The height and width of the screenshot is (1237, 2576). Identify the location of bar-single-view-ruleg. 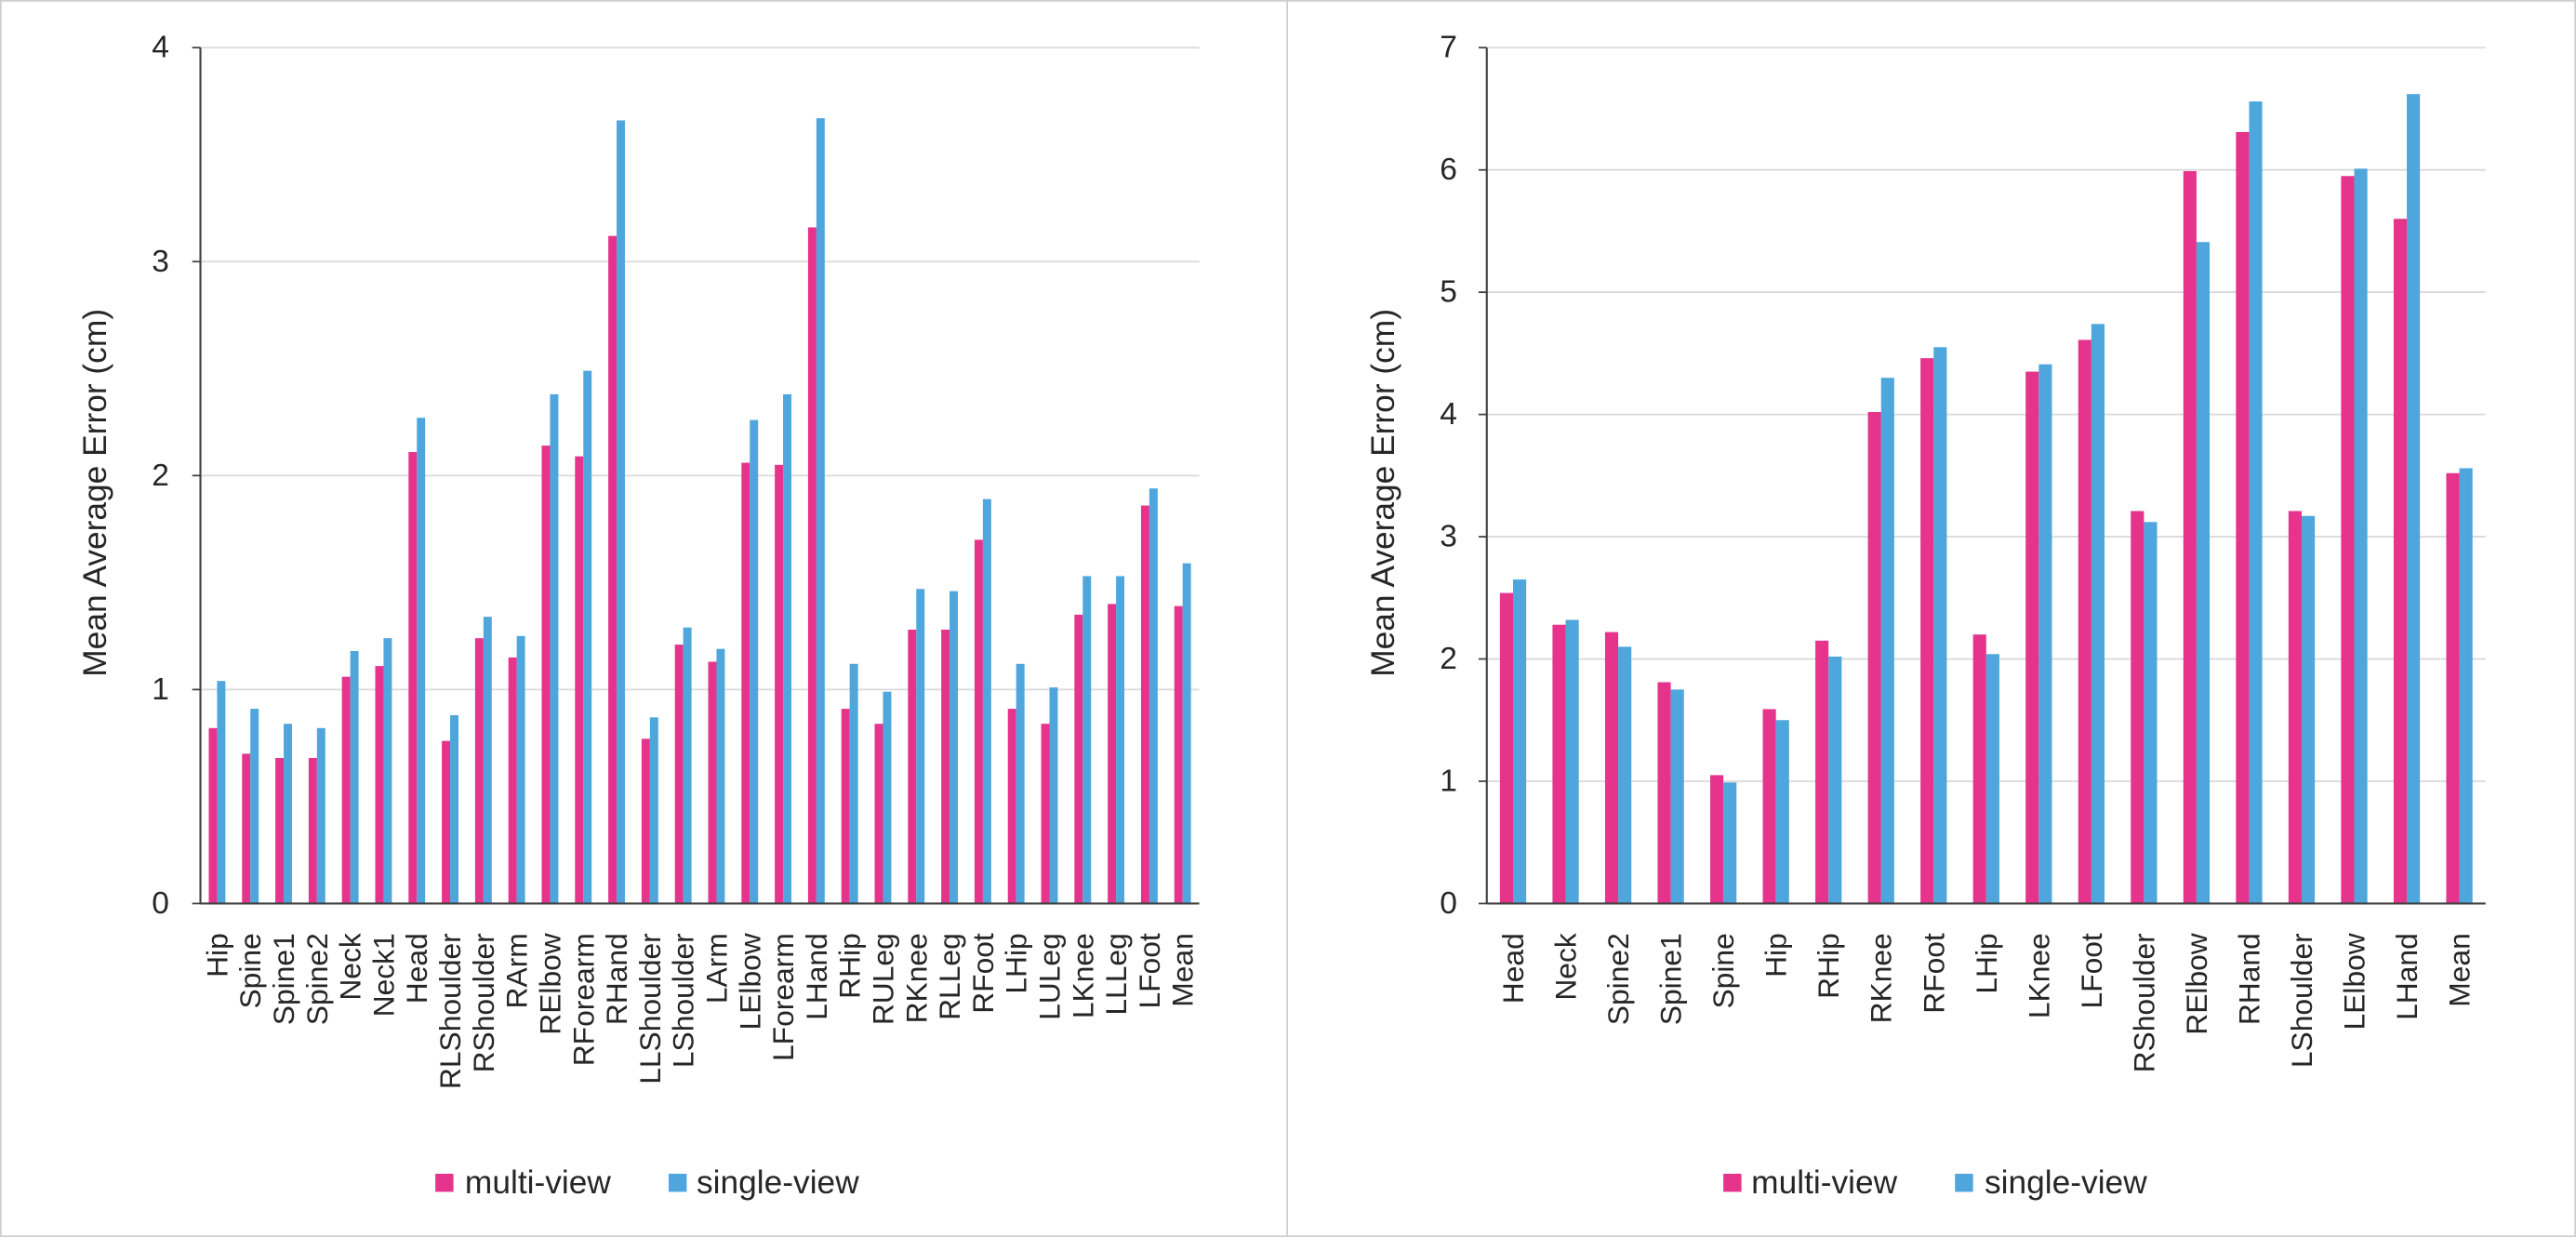
(887, 798).